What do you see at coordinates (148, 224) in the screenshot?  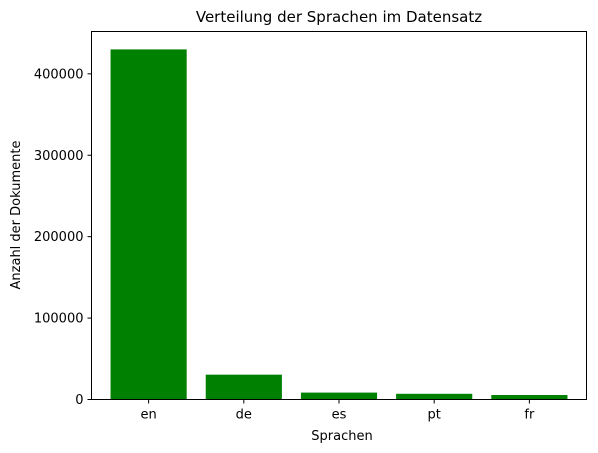 I see `bar-en` at bounding box center [148, 224].